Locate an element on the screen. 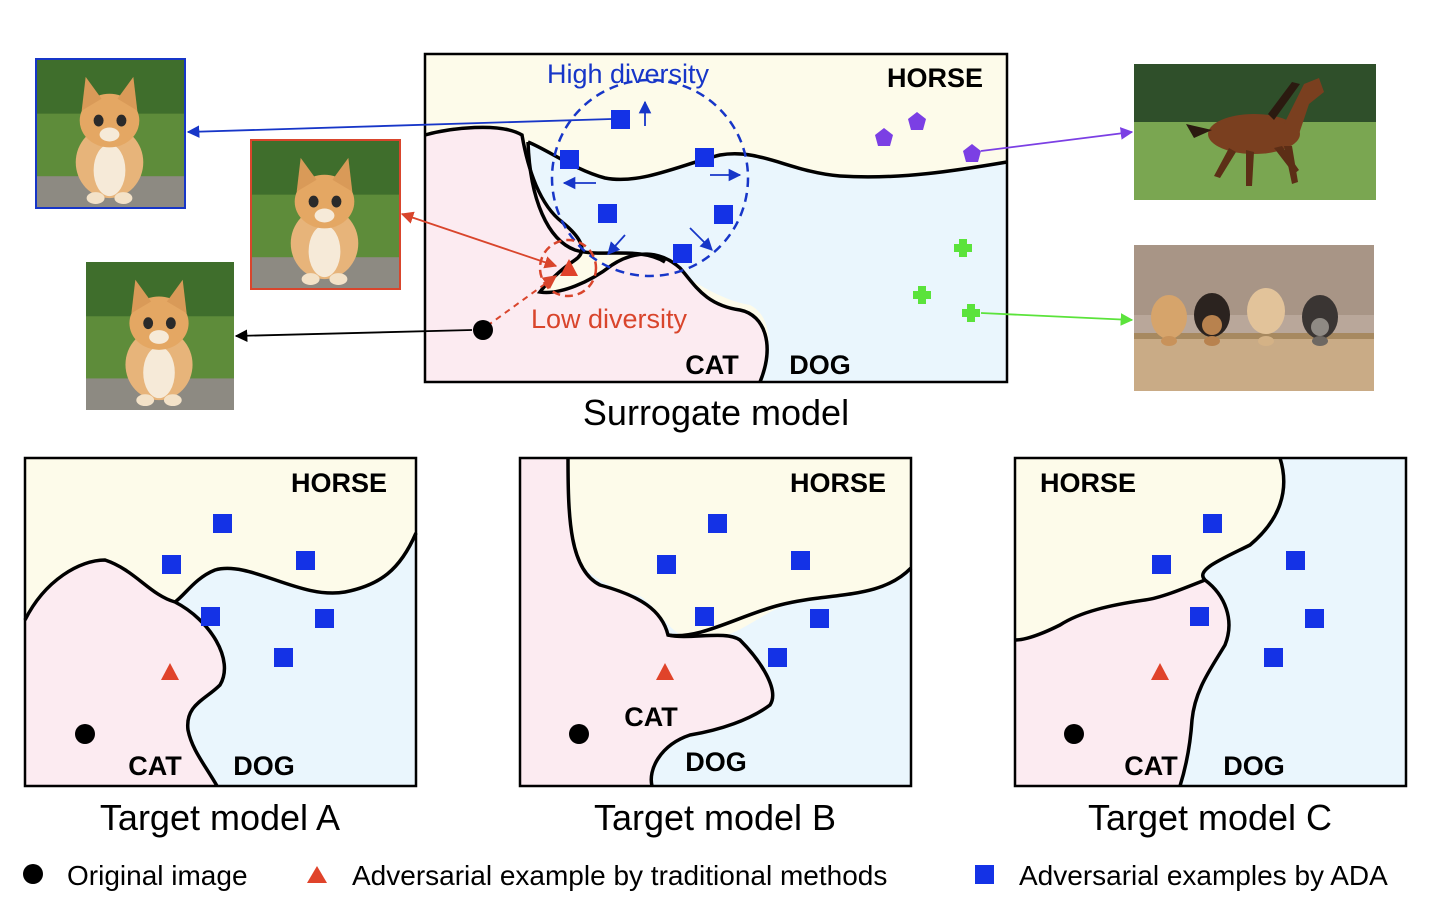 Image resolution: width=1440 pixels, height=906 pixels. legend-original-label: Original image is located at coordinates (157, 875).